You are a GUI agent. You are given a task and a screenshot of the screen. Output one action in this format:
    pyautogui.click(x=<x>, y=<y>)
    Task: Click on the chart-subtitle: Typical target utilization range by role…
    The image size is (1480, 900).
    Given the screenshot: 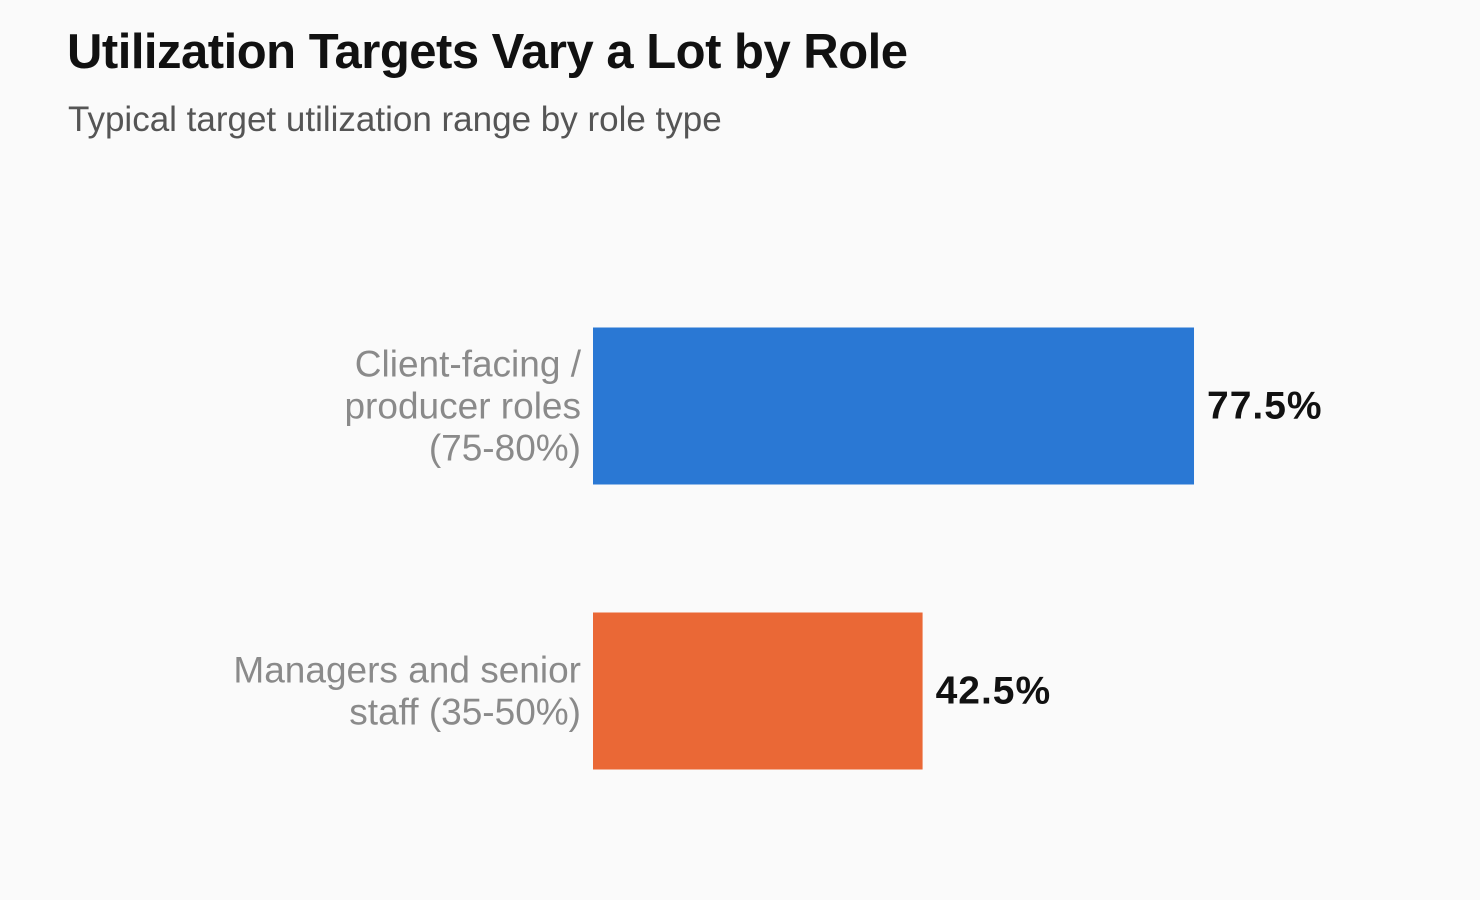 What is the action you would take?
    pyautogui.click(x=395, y=119)
    